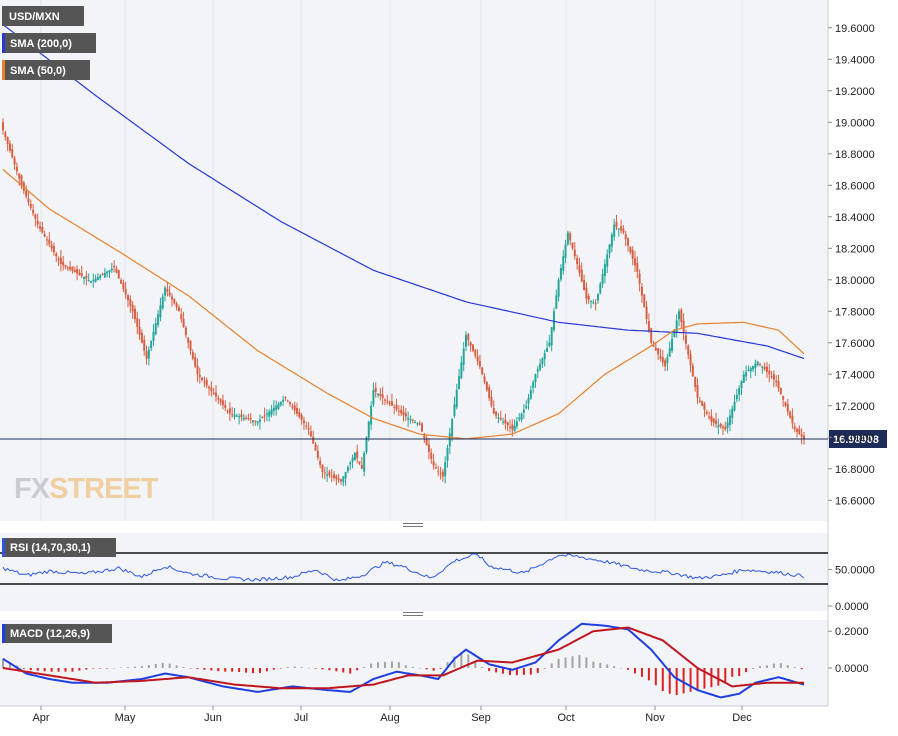 Image resolution: width=898 pixels, height=736 pixels. I want to click on legend-symbol: USD/MXN, so click(43, 16).